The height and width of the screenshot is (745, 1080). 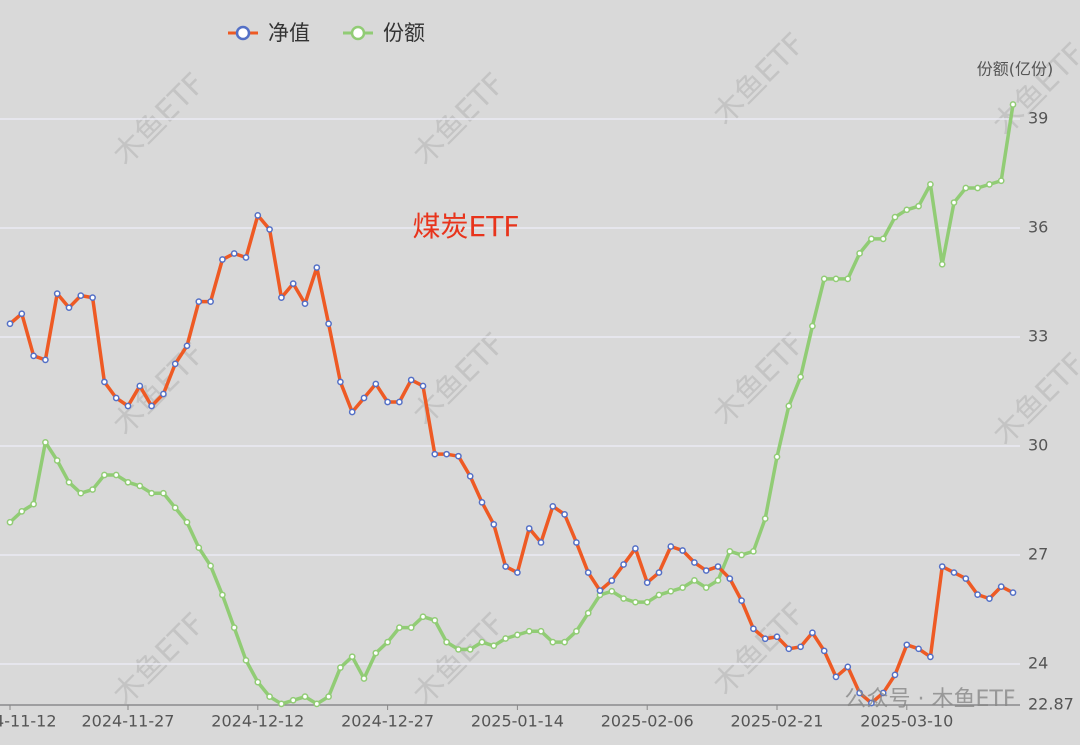 I want to click on y2-tick-label: 27, so click(x=1038, y=553).